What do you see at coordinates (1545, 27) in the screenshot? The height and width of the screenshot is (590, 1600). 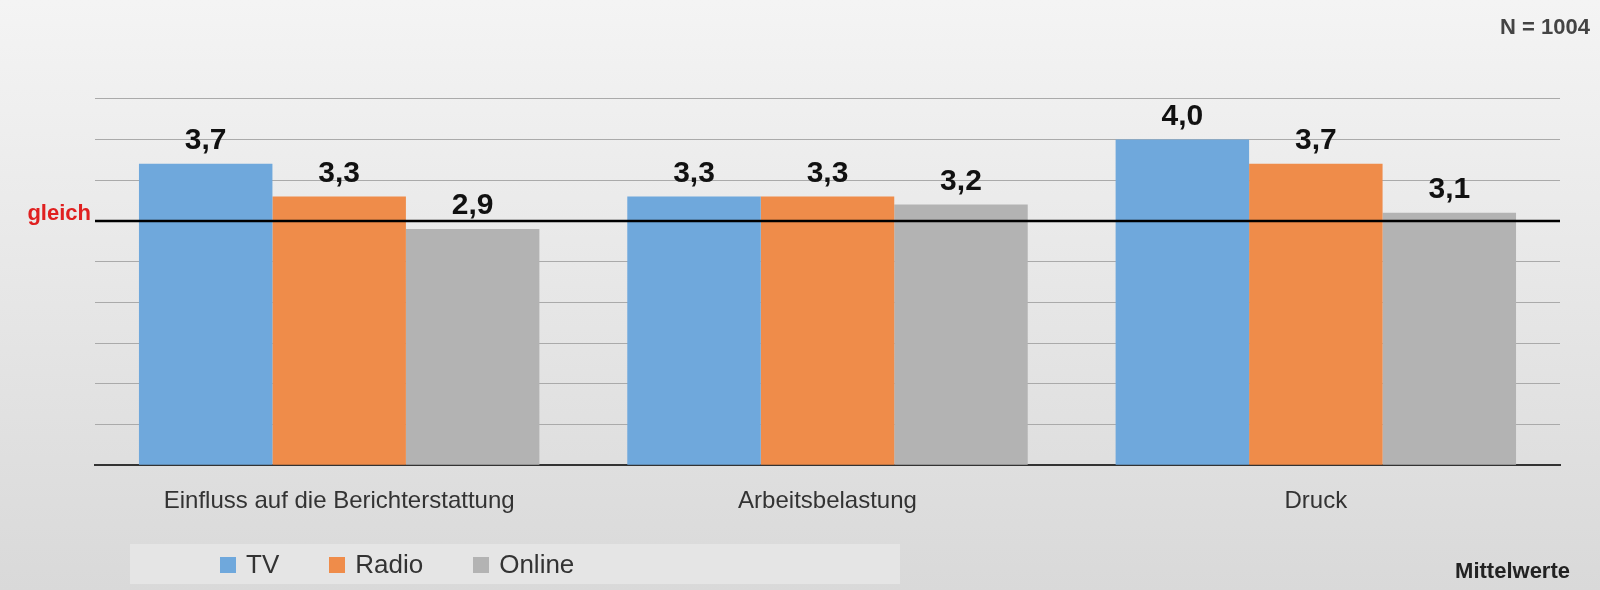 I see `text: N = 1004` at bounding box center [1545, 27].